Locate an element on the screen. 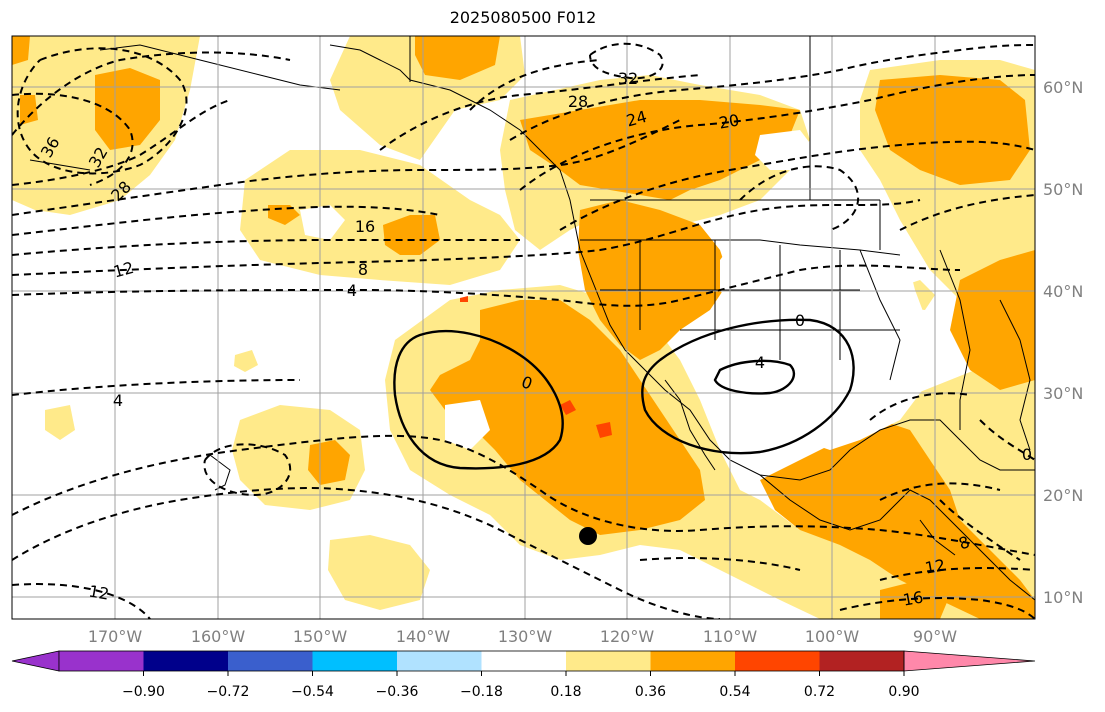  contour-label-16: 12 is located at coordinates (98, 592).